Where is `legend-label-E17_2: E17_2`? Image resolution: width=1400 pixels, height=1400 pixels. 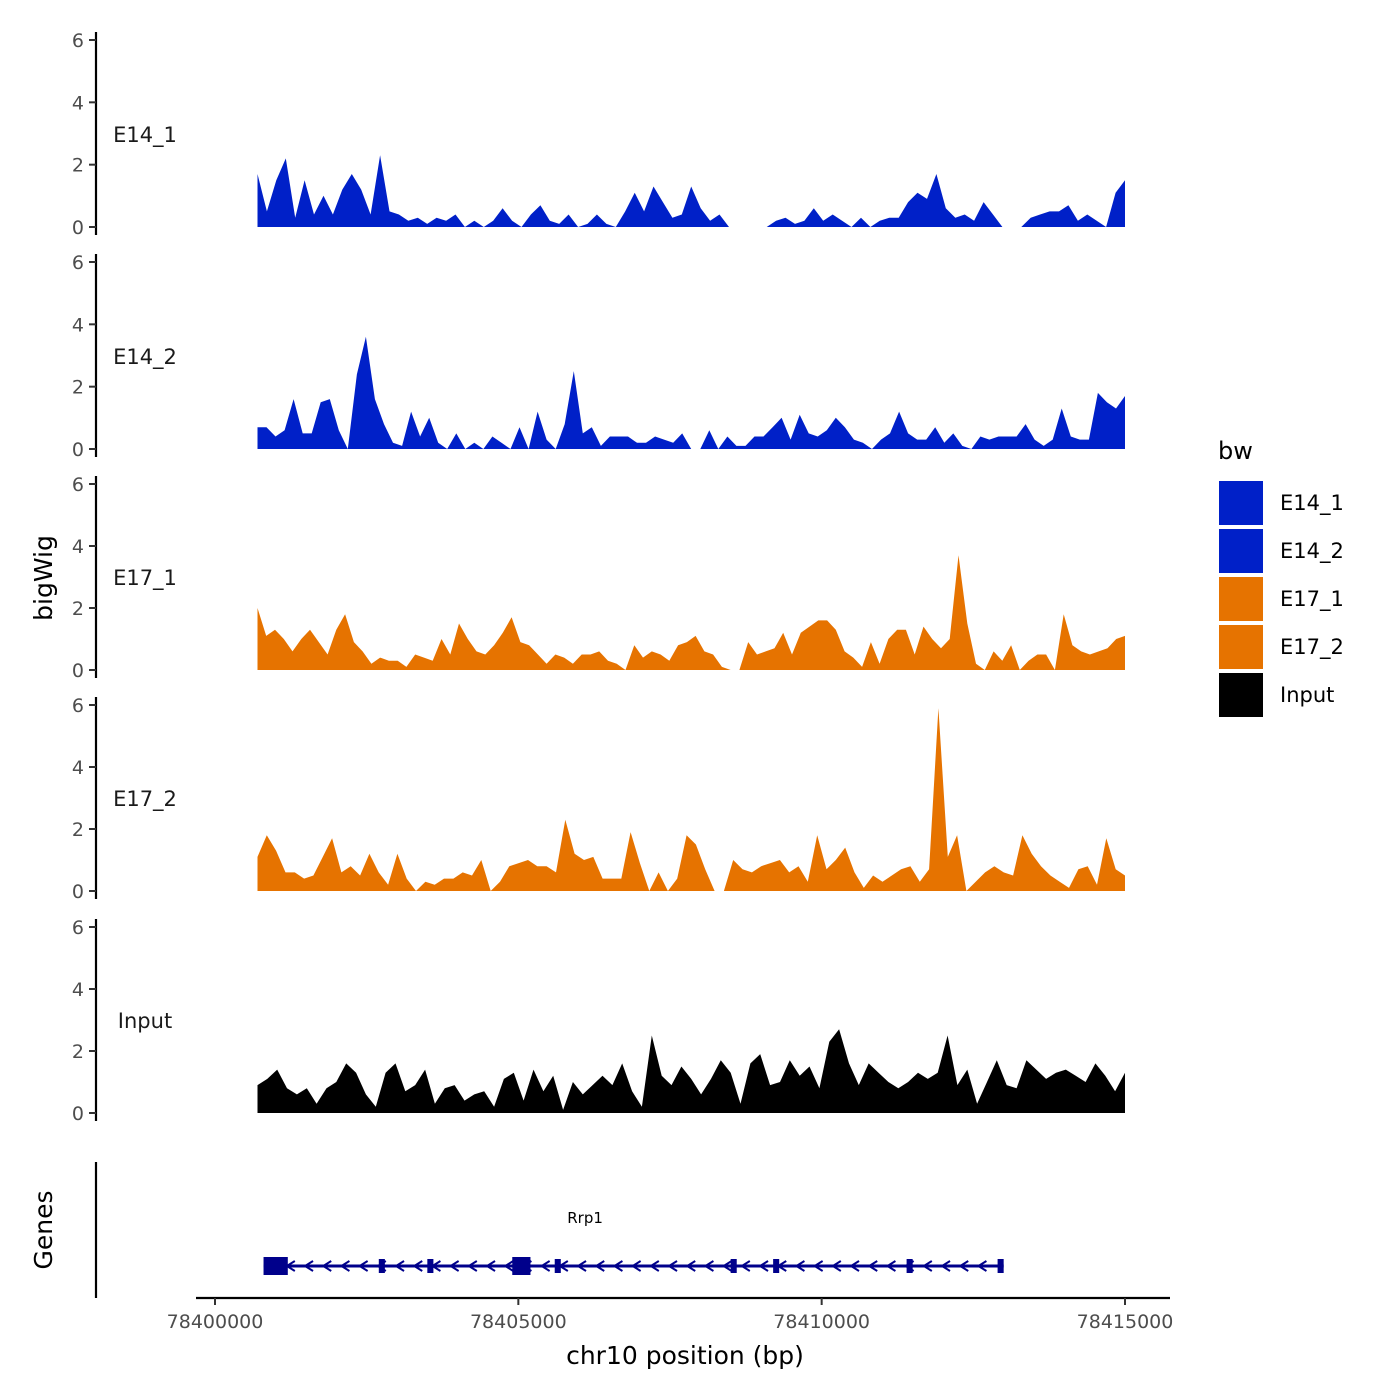 legend-label-E17_2: E17_2 is located at coordinates (1312, 647).